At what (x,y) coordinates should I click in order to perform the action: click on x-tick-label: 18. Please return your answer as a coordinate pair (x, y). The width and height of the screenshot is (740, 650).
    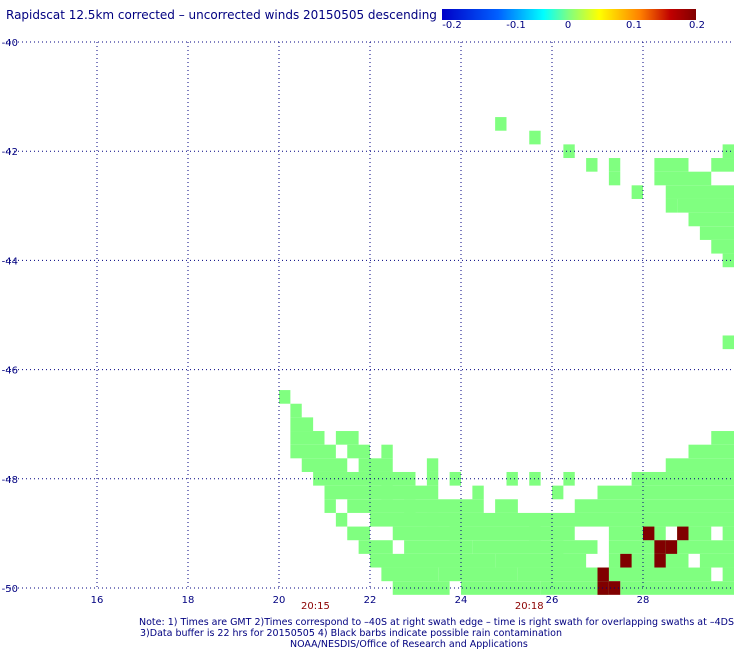
    Looking at the image, I should click on (188, 600).